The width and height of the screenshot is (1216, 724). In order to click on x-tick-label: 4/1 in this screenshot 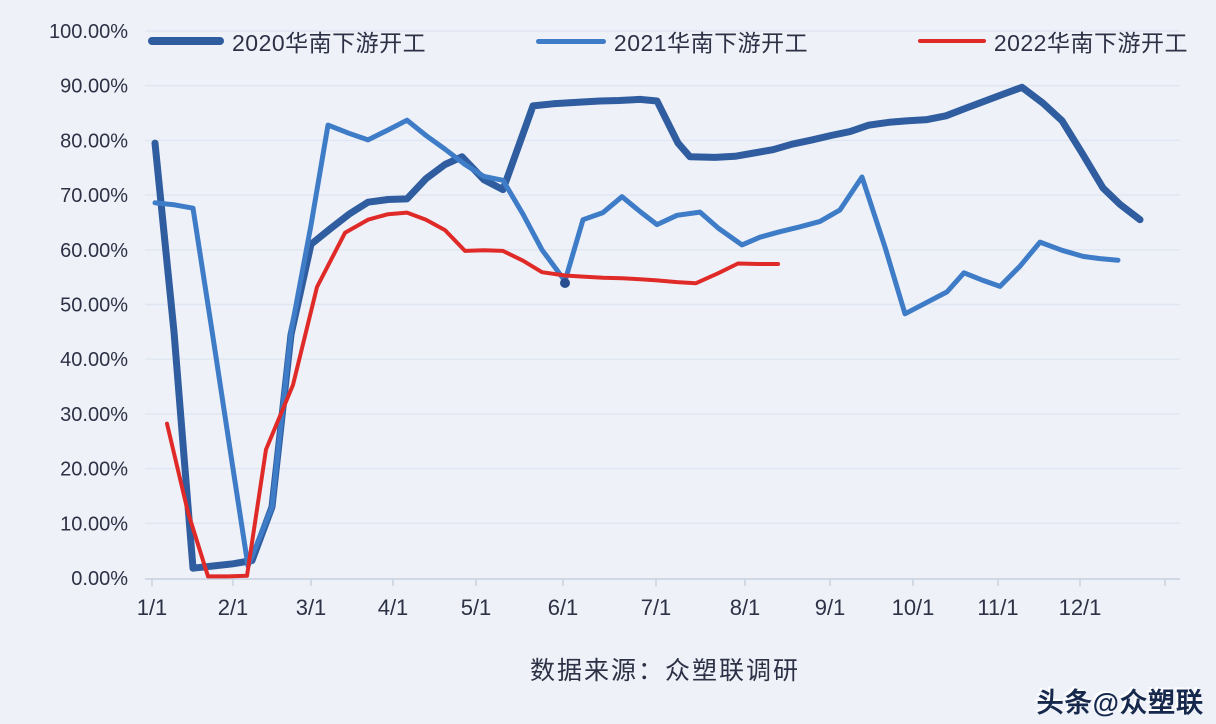, I will do `click(393, 607)`.